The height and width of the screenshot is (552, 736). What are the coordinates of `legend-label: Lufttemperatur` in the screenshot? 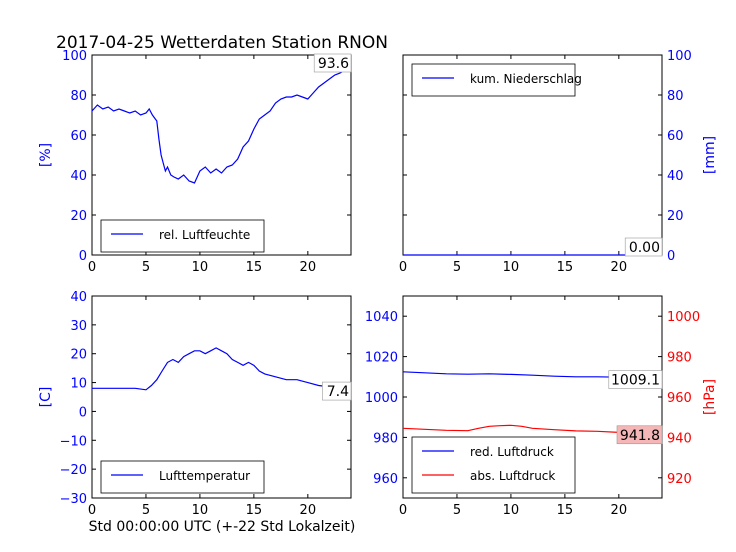 It's located at (204, 476).